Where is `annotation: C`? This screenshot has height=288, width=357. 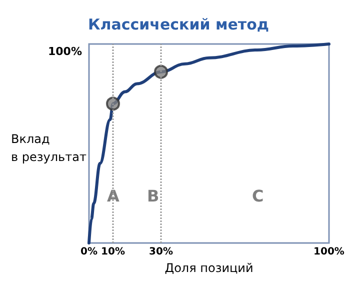
annotation: C is located at coordinates (258, 196).